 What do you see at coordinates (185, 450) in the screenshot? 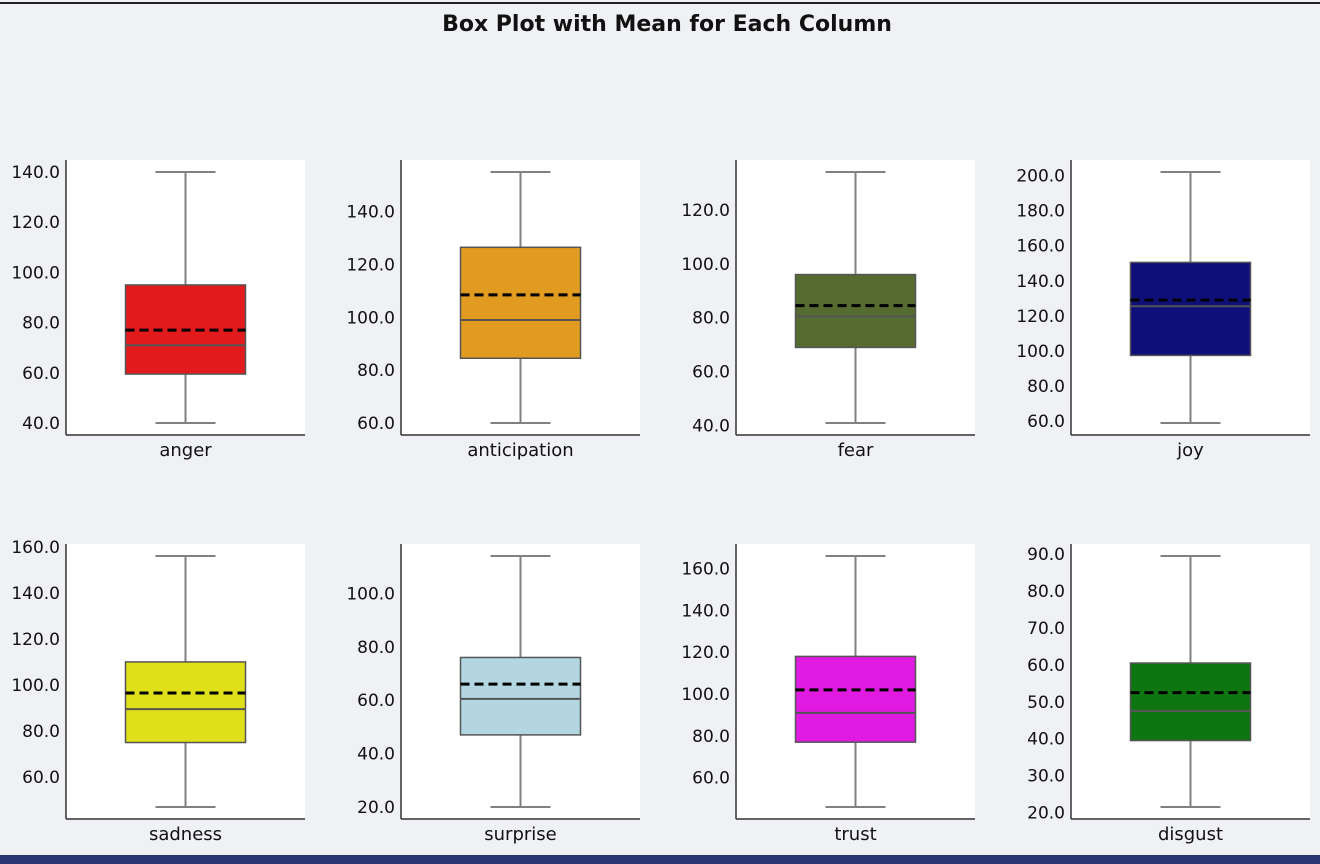
I see `category-label-anger: anger` at bounding box center [185, 450].